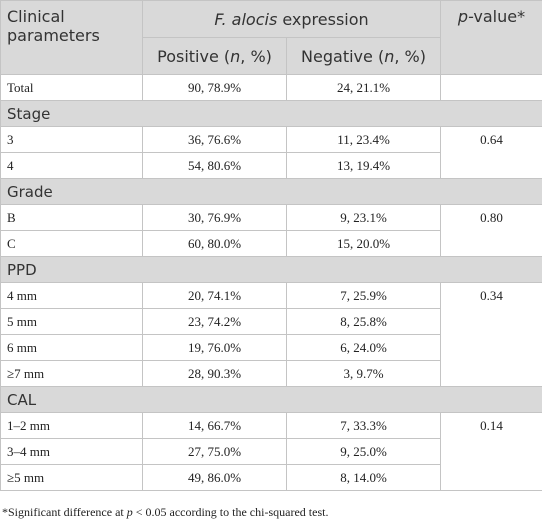 Image resolution: width=542 pixels, height=529 pixels. I want to click on cell: 4 mm, so click(71, 295).